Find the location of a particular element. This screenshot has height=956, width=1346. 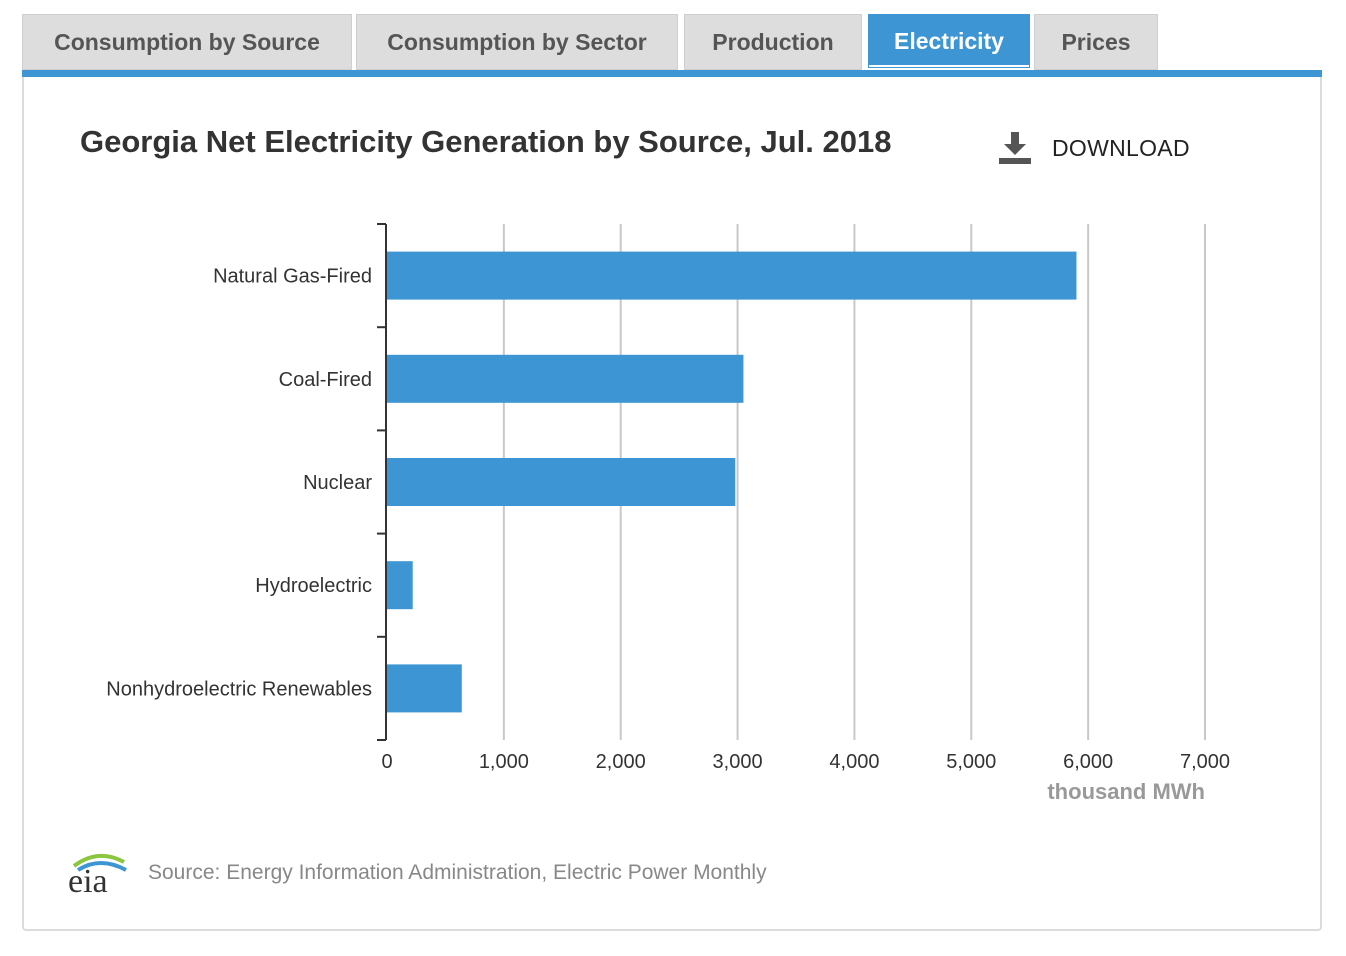

download-label: DOWNLOAD is located at coordinates (1121, 147).